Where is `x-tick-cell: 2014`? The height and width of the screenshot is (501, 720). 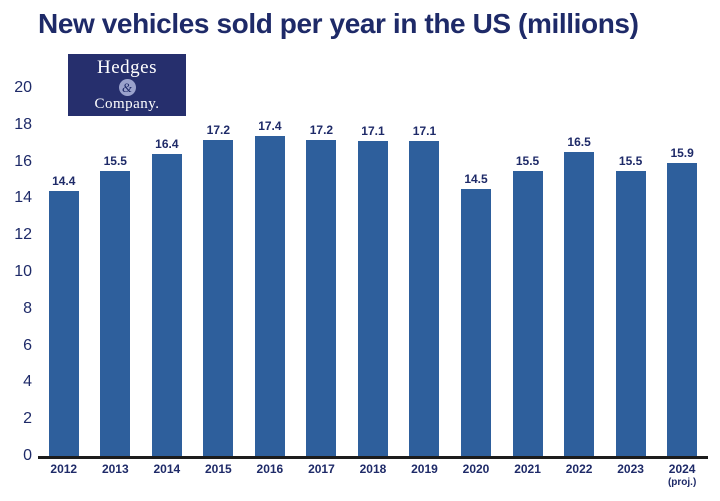 x-tick-cell: 2014 is located at coordinates (167, 475).